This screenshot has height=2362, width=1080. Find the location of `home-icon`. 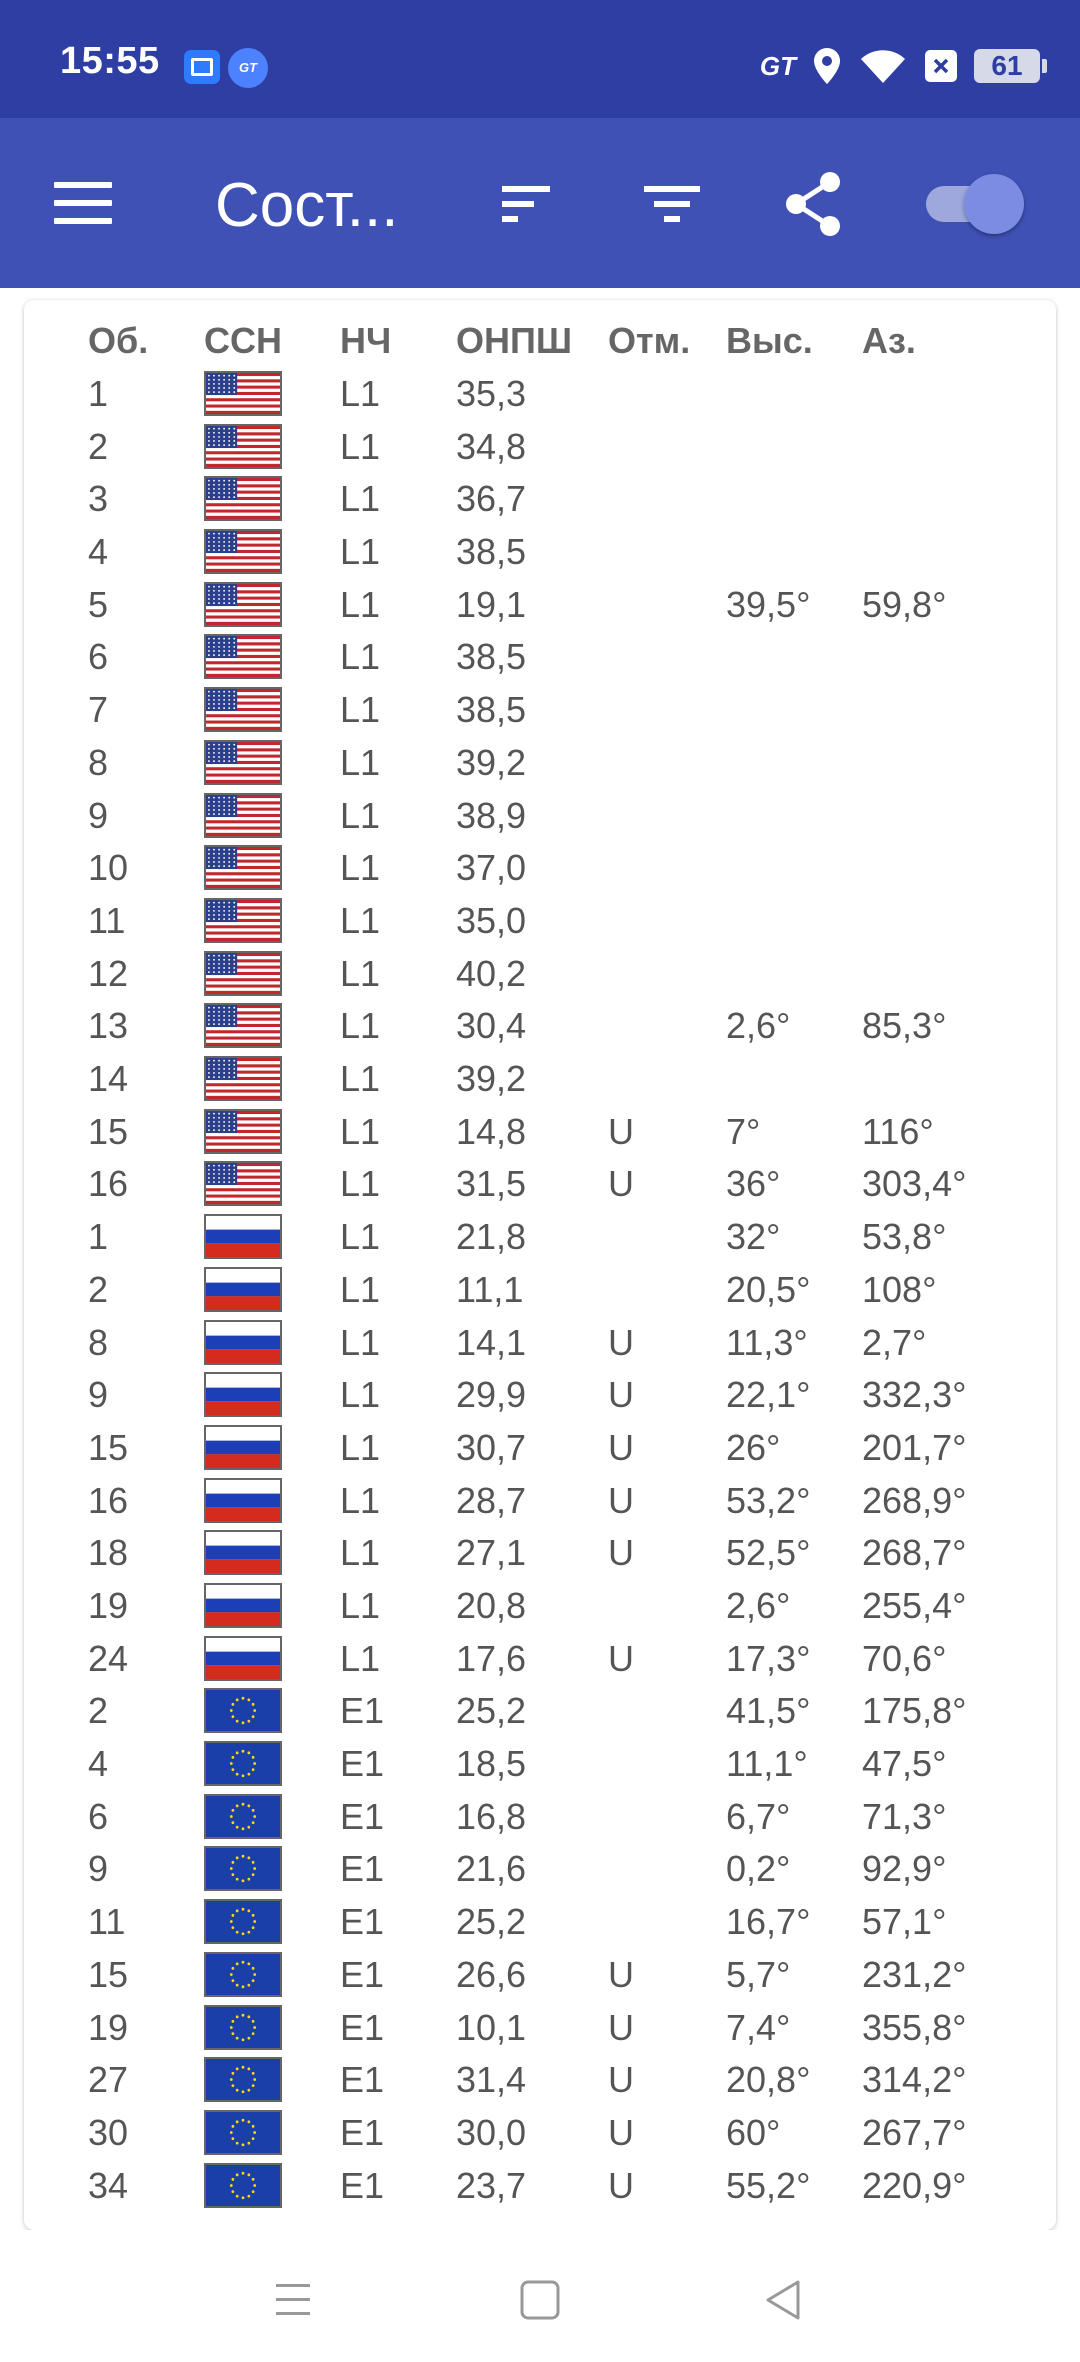

home-icon is located at coordinates (540, 2300).